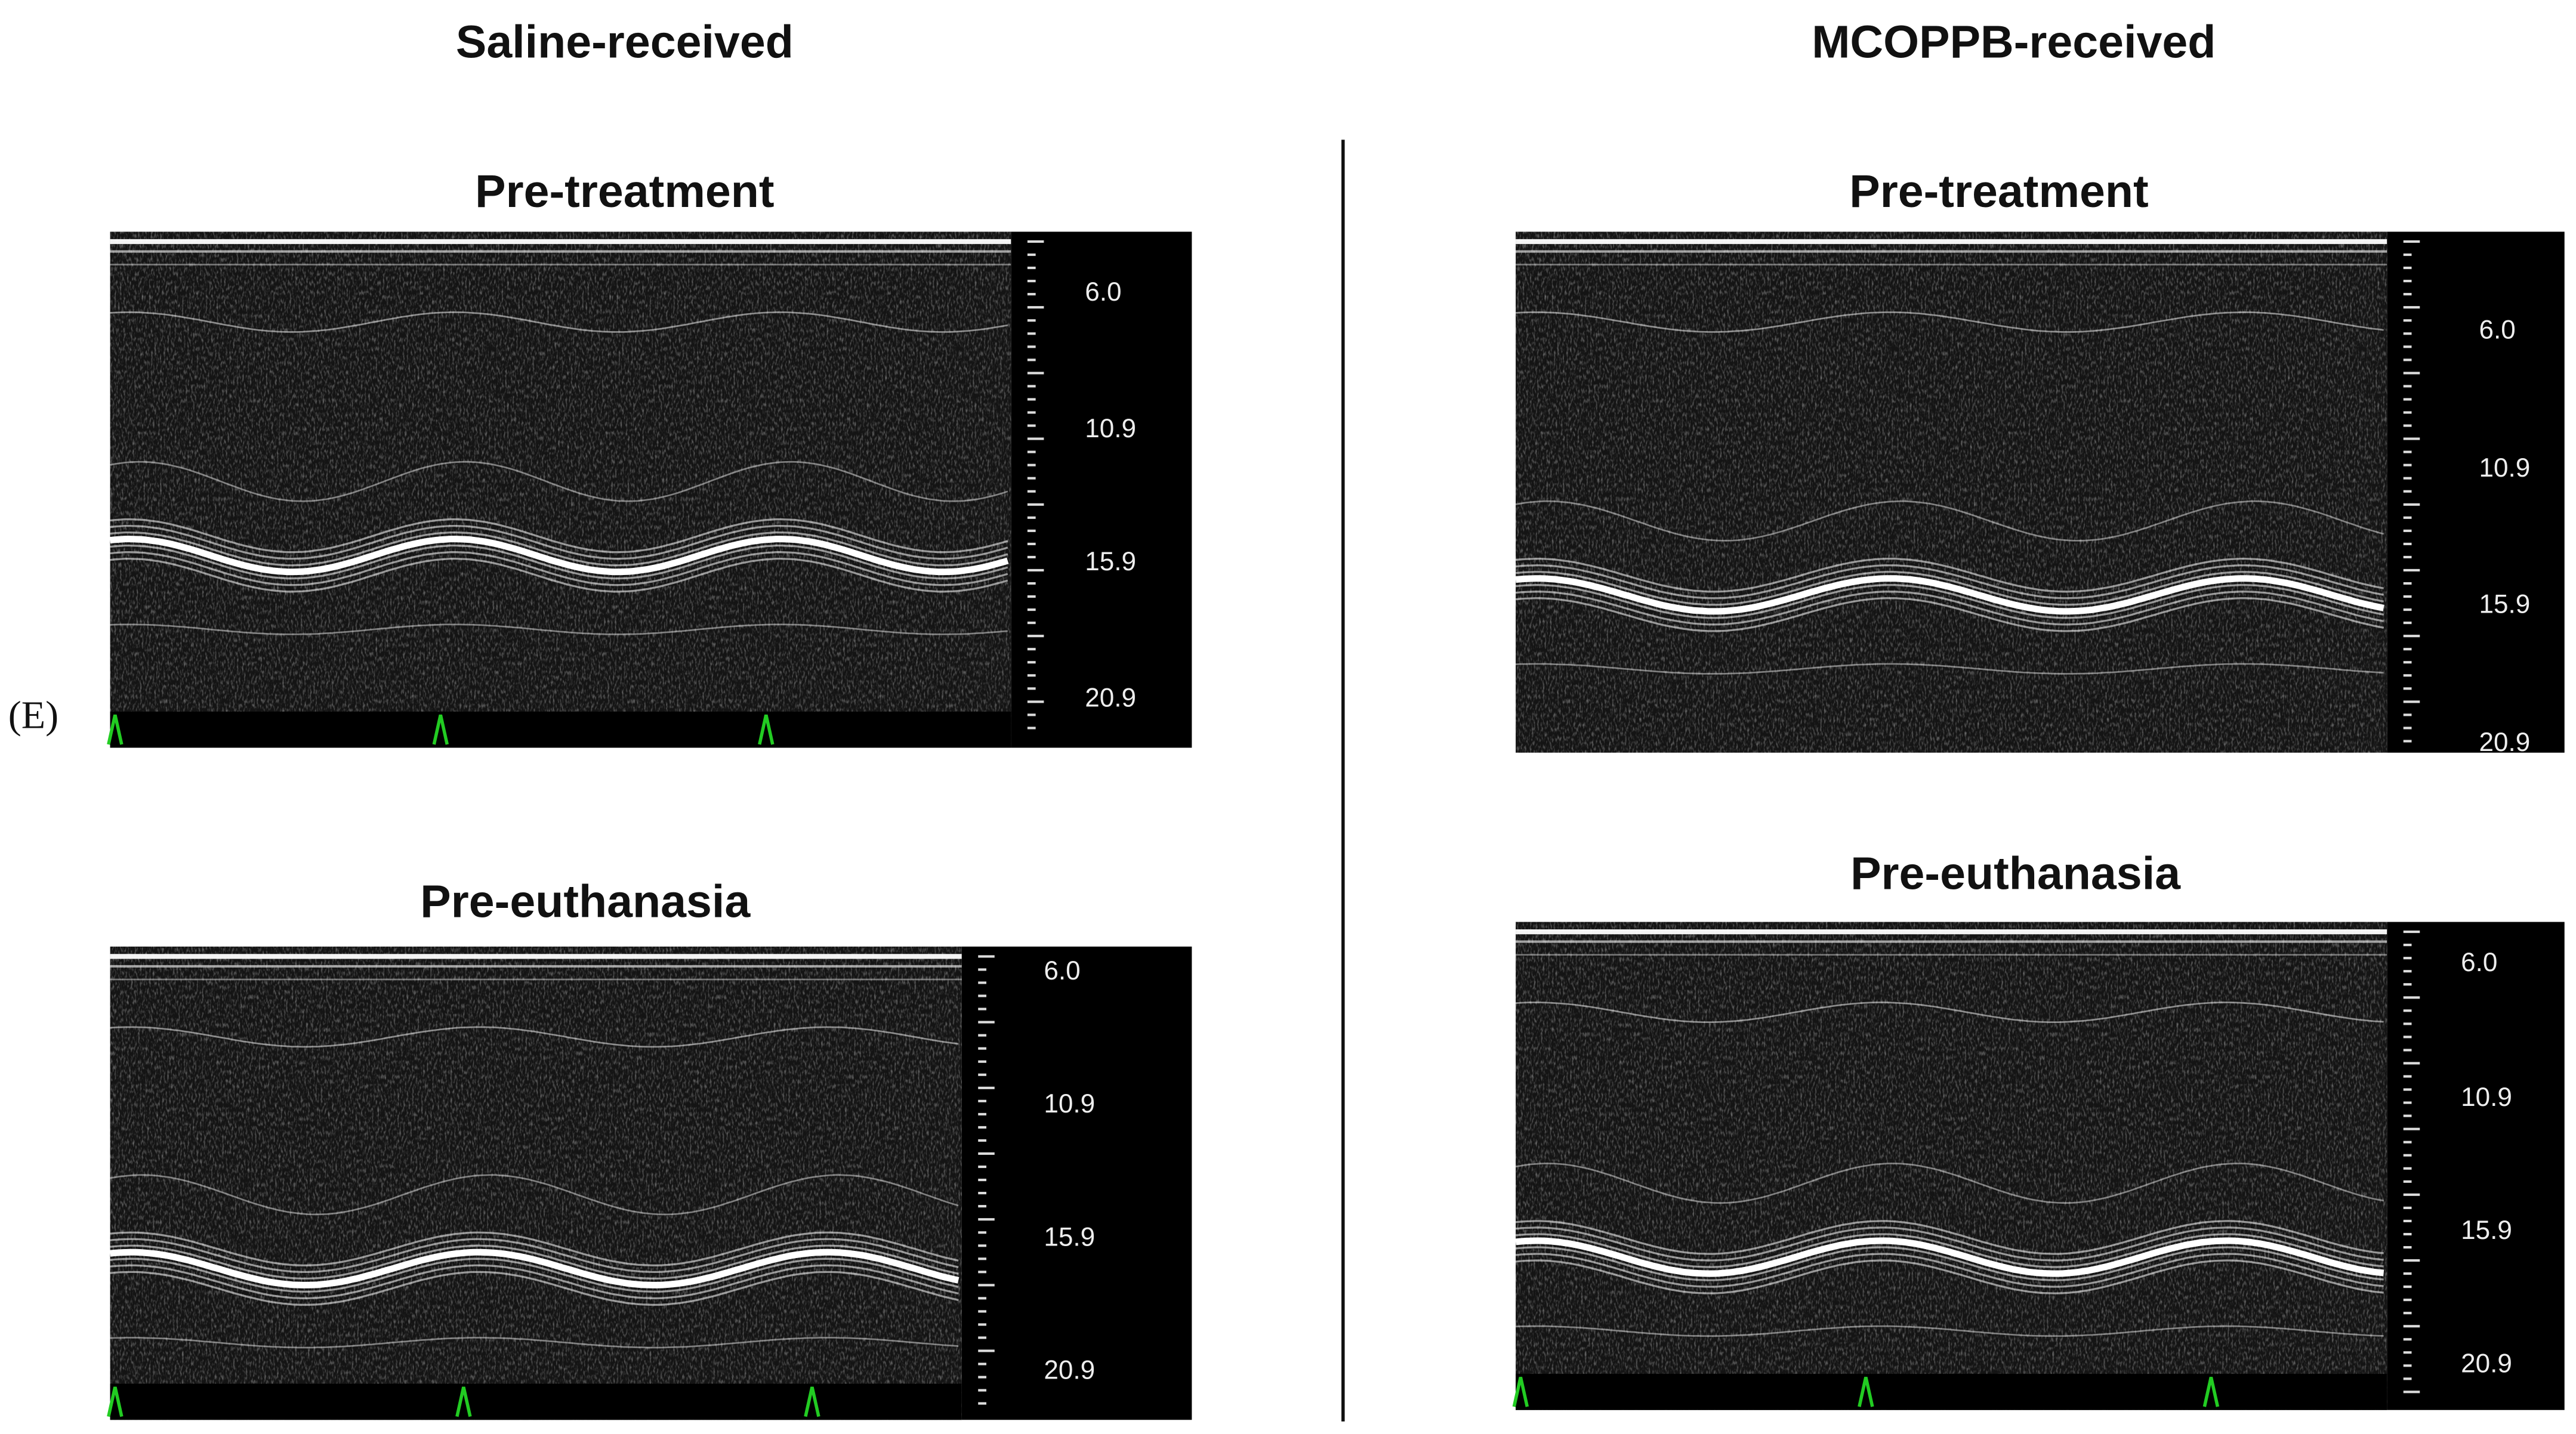  Describe the element at coordinates (625, 41) in the screenshot. I see `column-title: Saline-received` at that location.